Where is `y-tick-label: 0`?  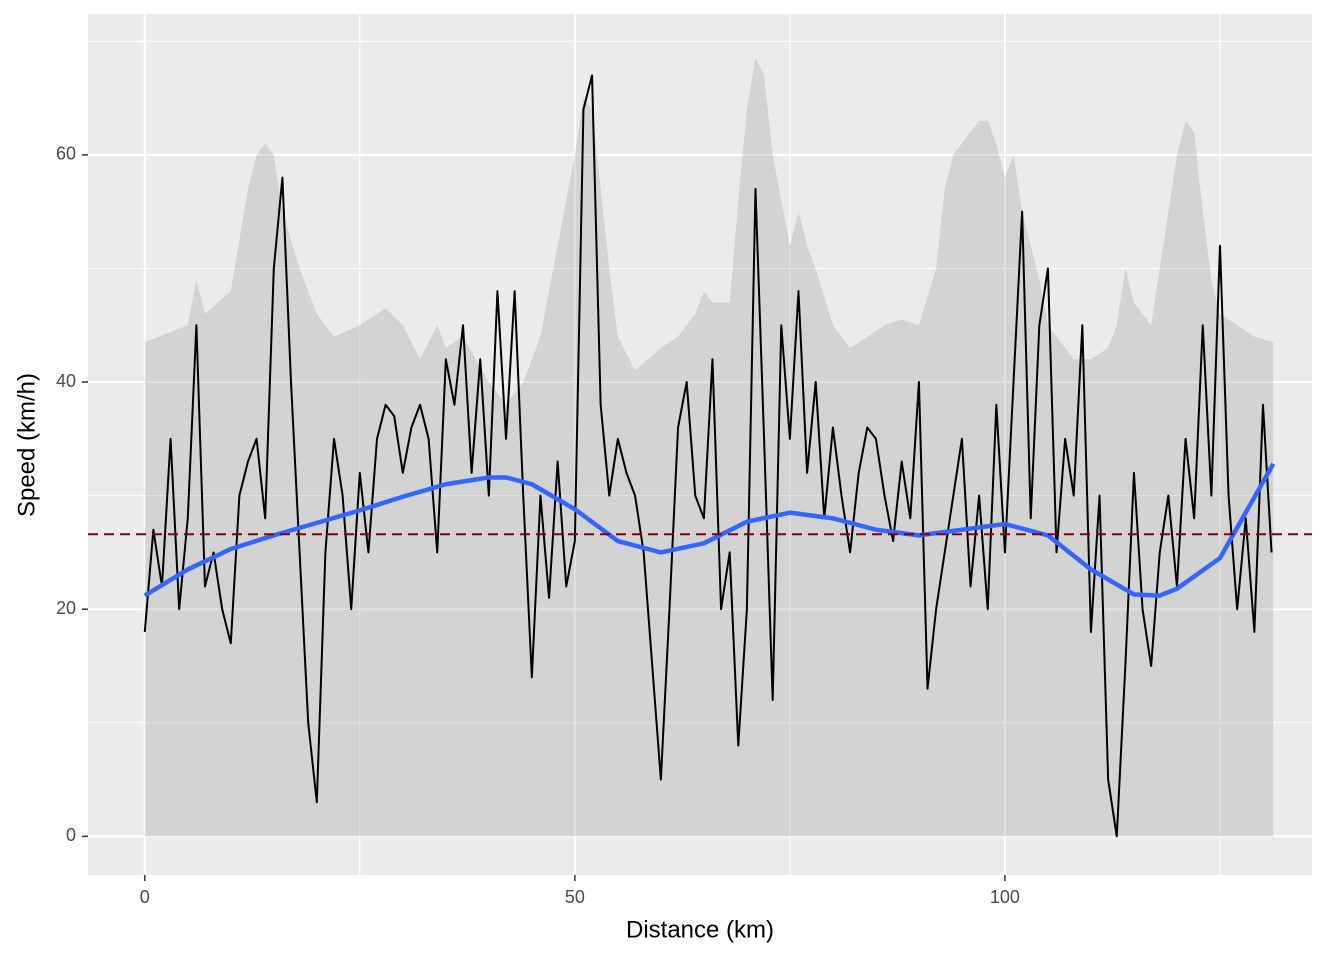 y-tick-label: 0 is located at coordinates (71, 835).